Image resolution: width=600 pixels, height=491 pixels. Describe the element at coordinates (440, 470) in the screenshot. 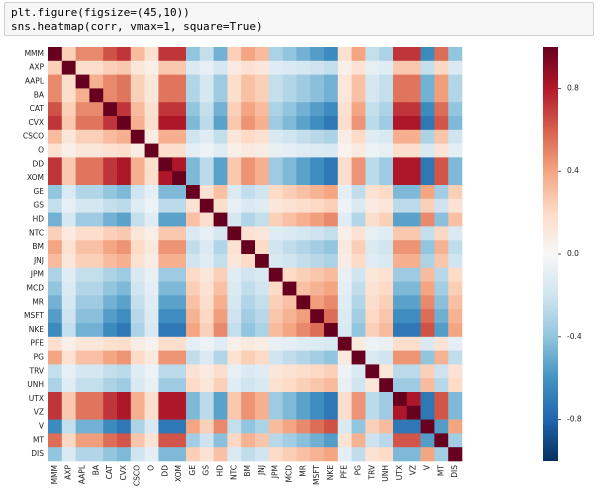

I see `x-tick-label: MT` at that location.